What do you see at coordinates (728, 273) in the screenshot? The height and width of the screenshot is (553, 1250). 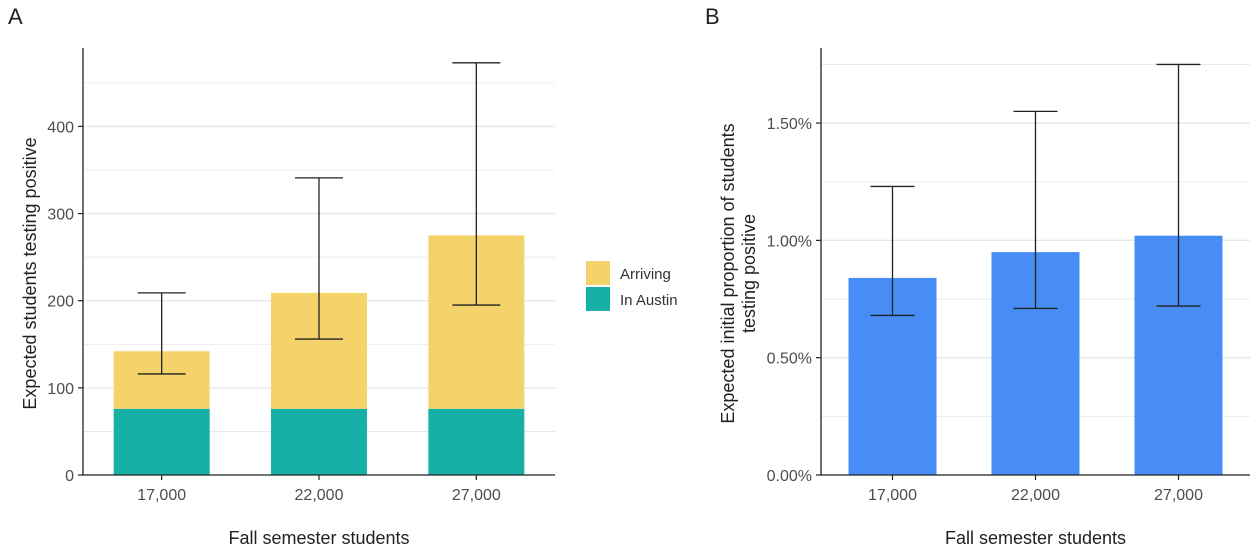 I see `y-axis-title-line-1: Expected initial proportion of students` at bounding box center [728, 273].